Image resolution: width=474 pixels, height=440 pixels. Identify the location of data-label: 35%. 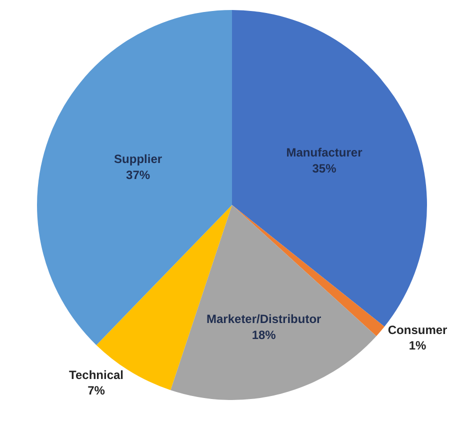
(324, 168).